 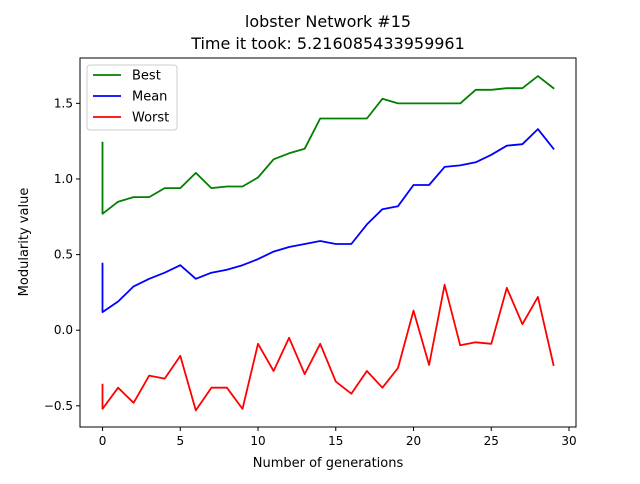 What do you see at coordinates (58, 406) in the screenshot?
I see `y-tick-label: −0.5` at bounding box center [58, 406].